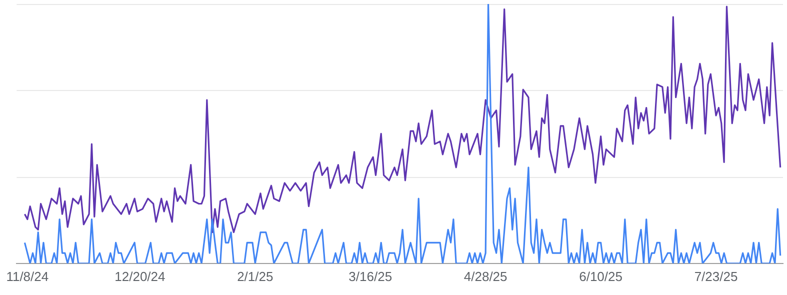 Image resolution: width=787 pixels, height=295 pixels. What do you see at coordinates (716, 276) in the screenshot?
I see `x-tick-label: 7/23/25` at bounding box center [716, 276].